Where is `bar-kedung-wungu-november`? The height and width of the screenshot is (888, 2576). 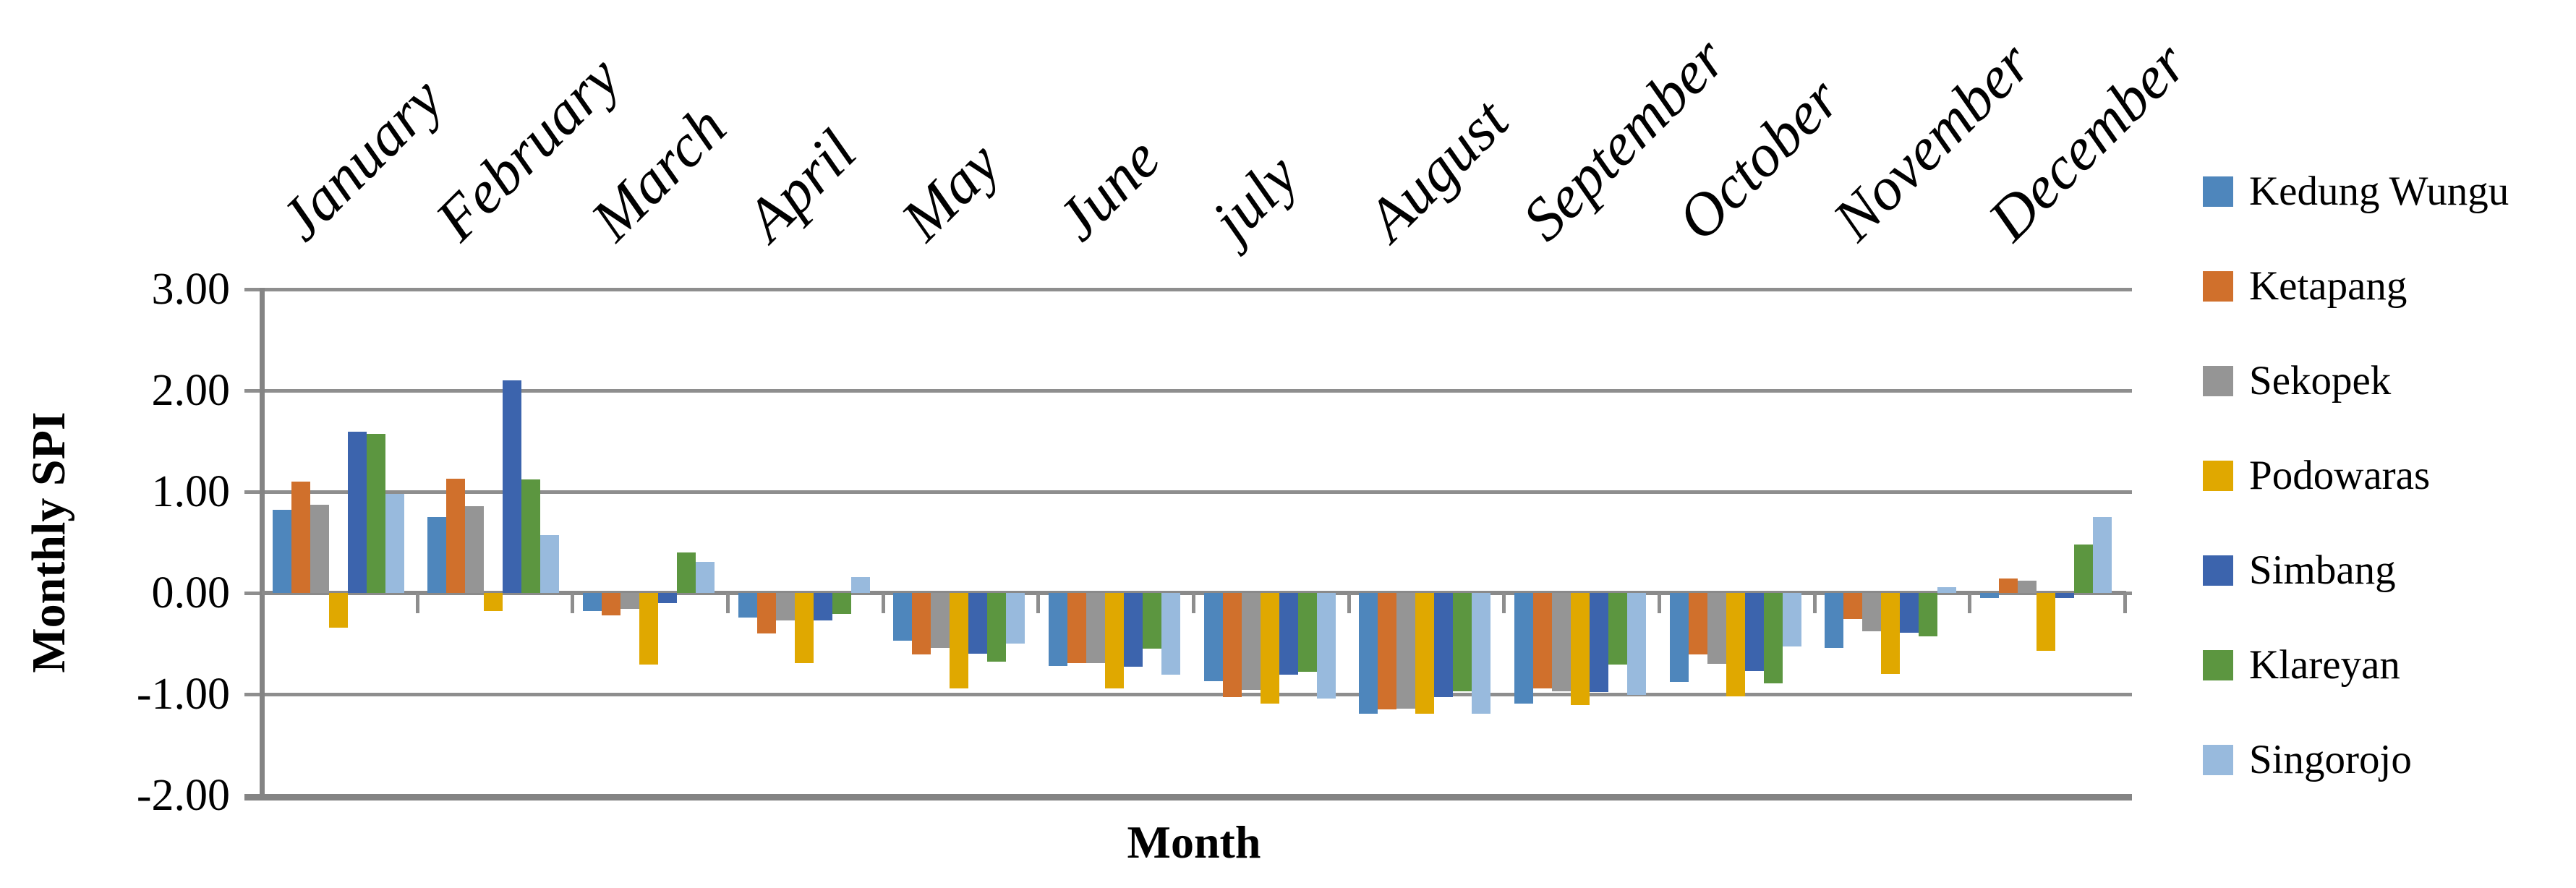
bar-kedung-wungu-november is located at coordinates (1835, 621).